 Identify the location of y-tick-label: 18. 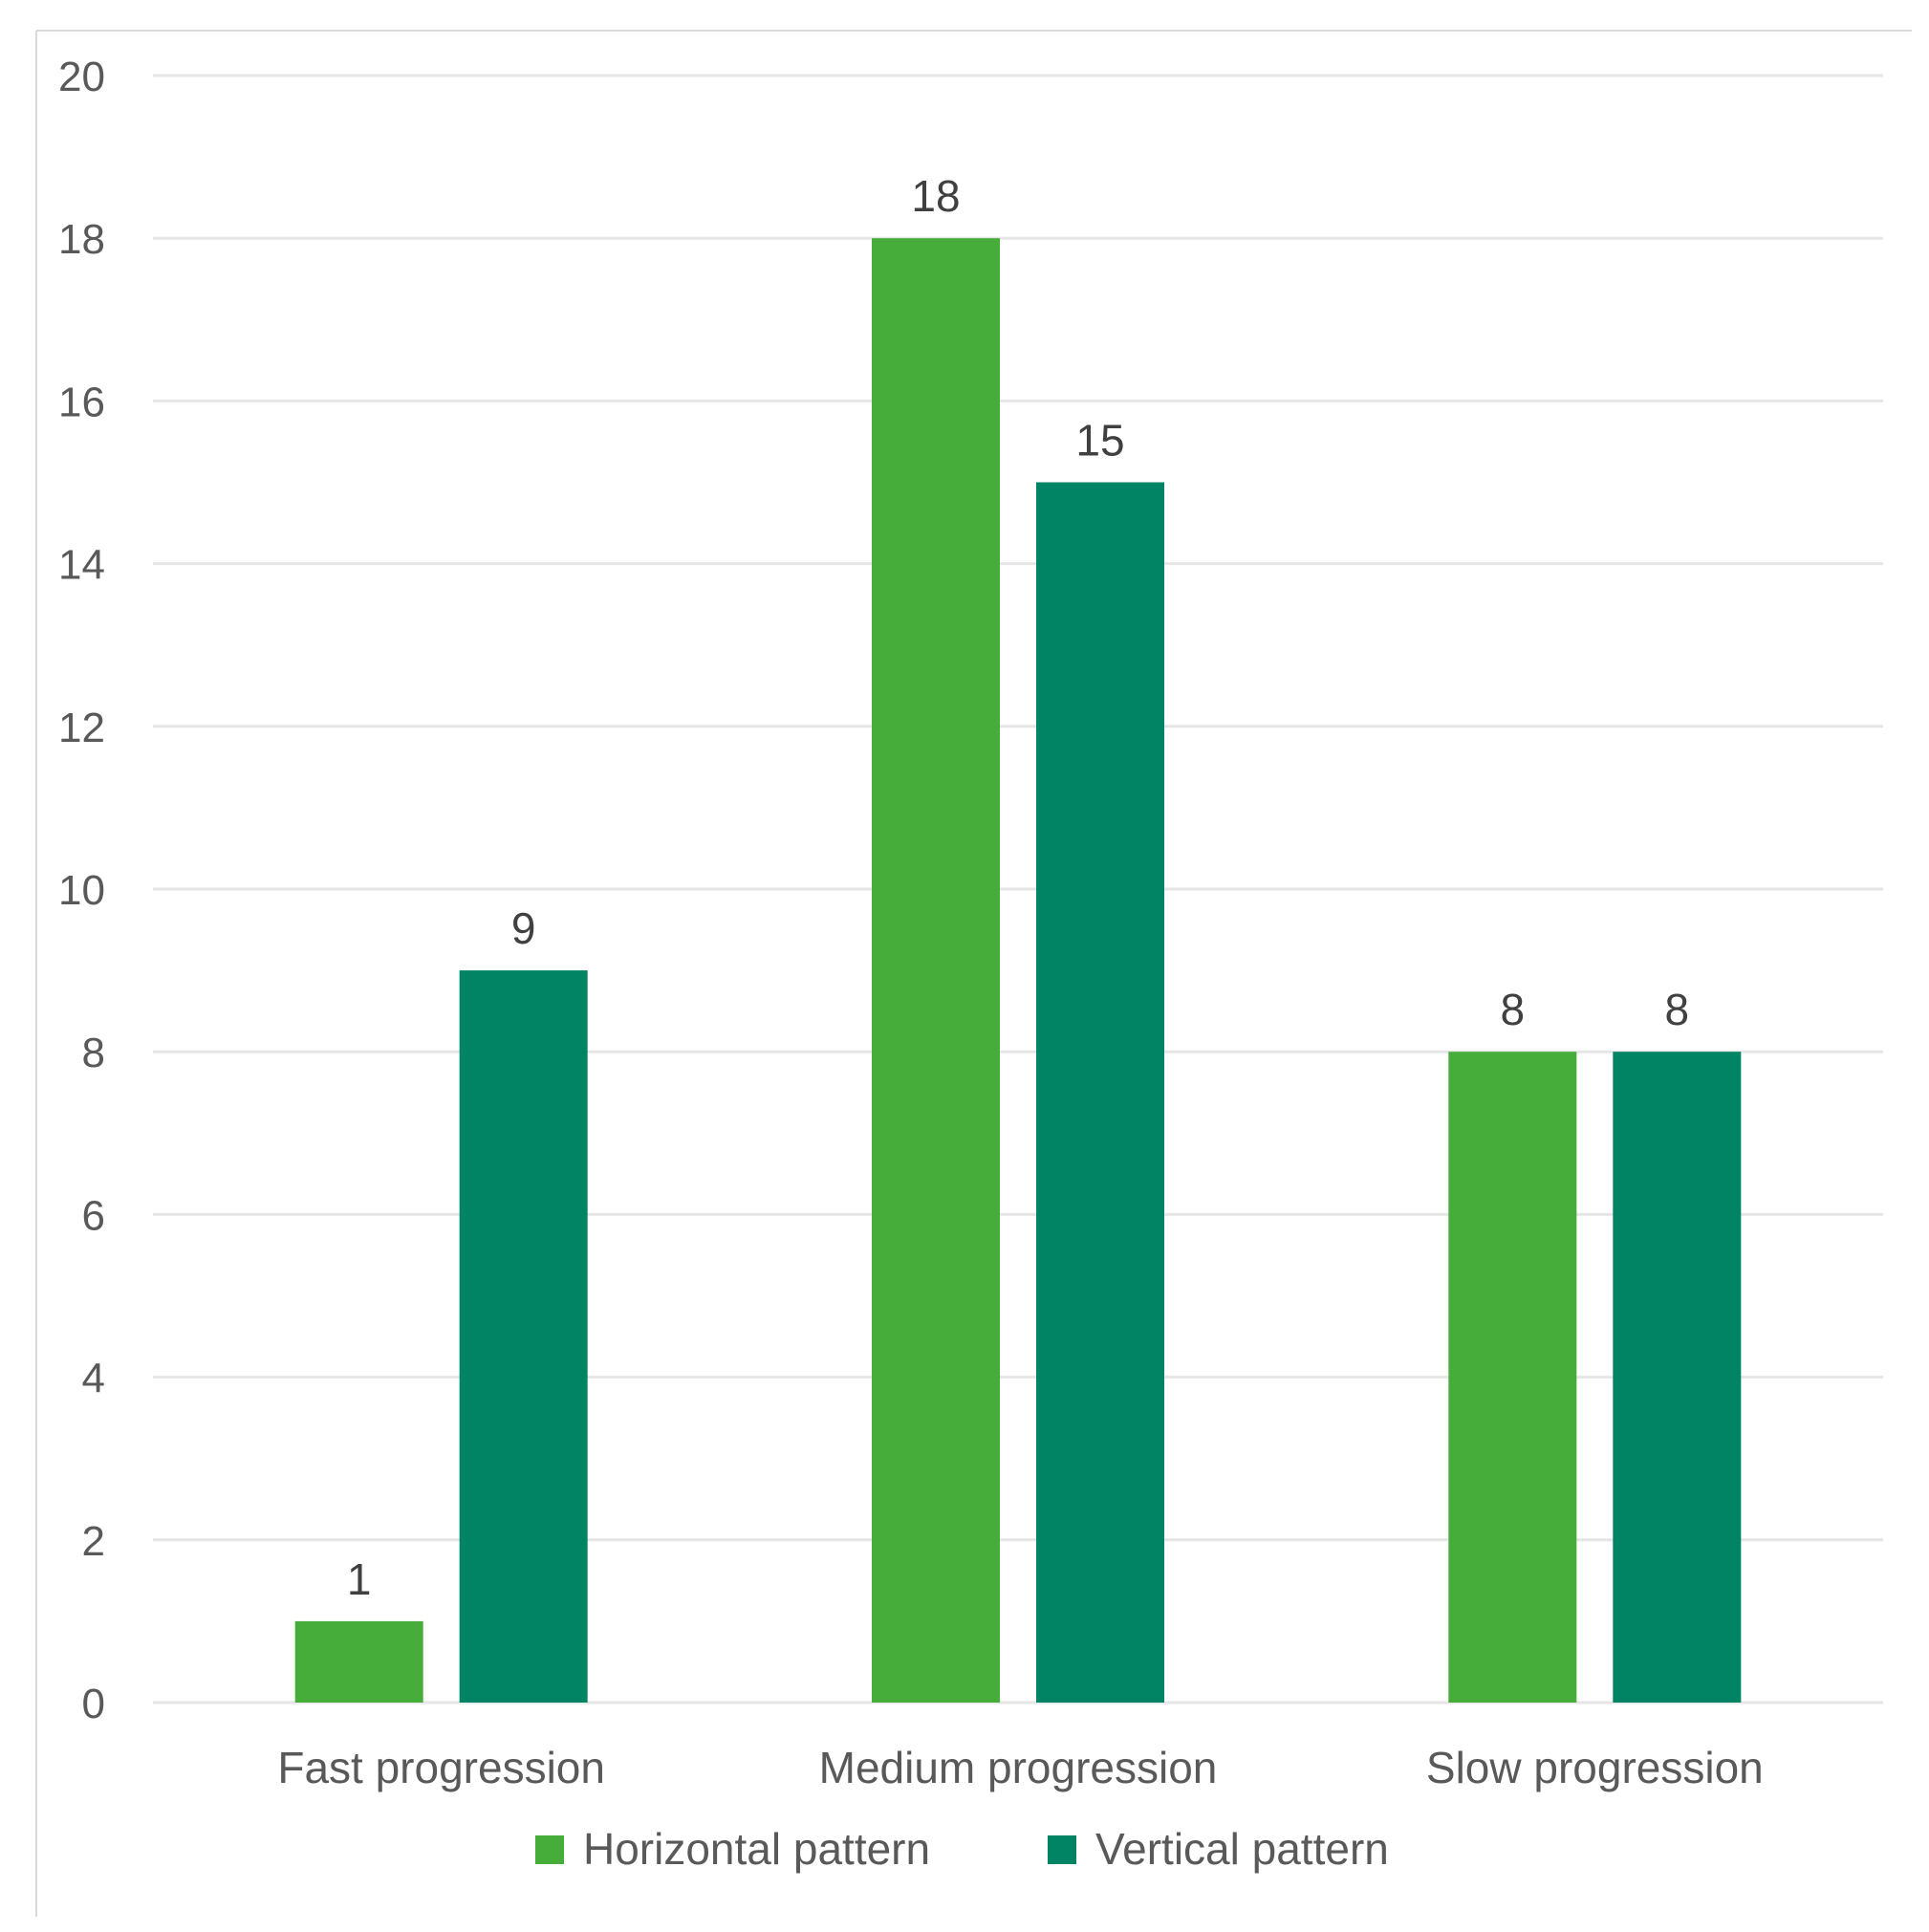
(81, 240).